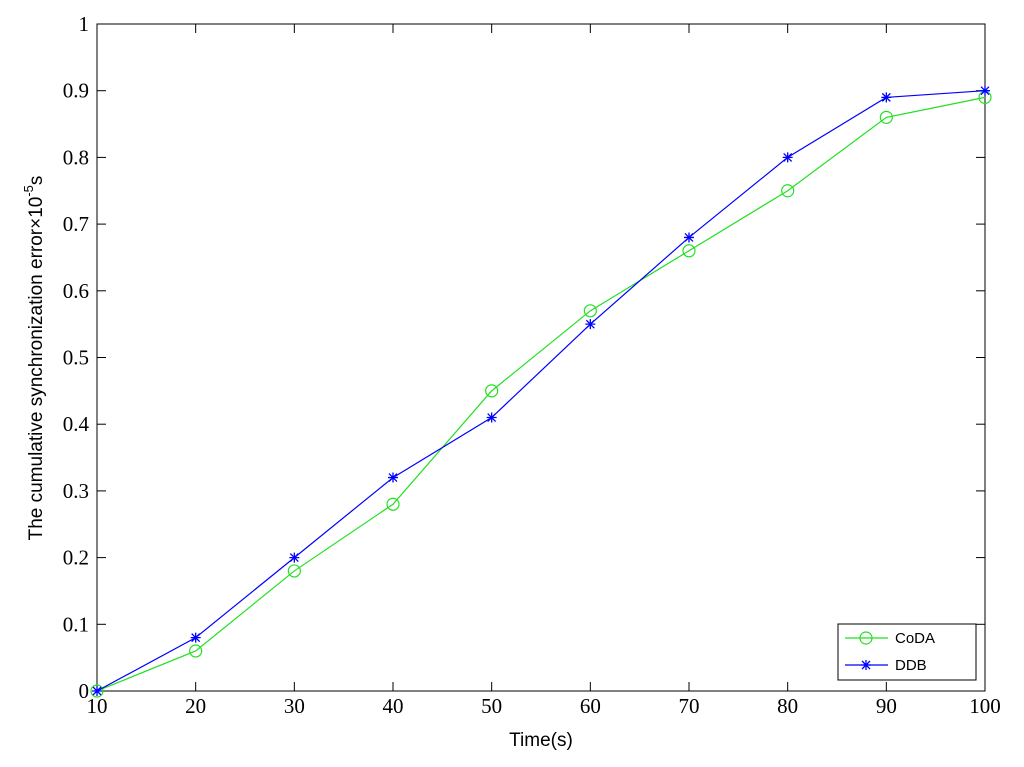  What do you see at coordinates (393, 706) in the screenshot?
I see `x-tick-label: 40` at bounding box center [393, 706].